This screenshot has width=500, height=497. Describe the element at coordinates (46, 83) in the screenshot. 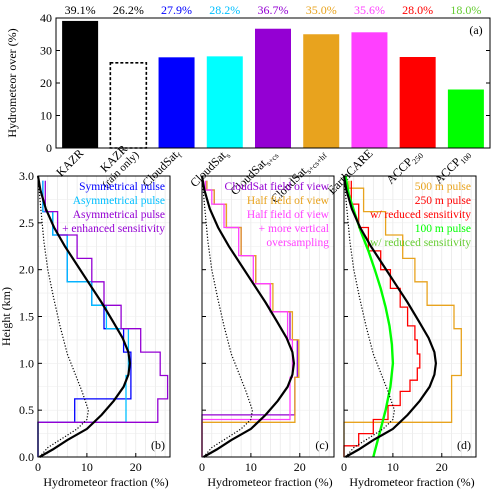

I see `ytick-label-a: 20` at that location.